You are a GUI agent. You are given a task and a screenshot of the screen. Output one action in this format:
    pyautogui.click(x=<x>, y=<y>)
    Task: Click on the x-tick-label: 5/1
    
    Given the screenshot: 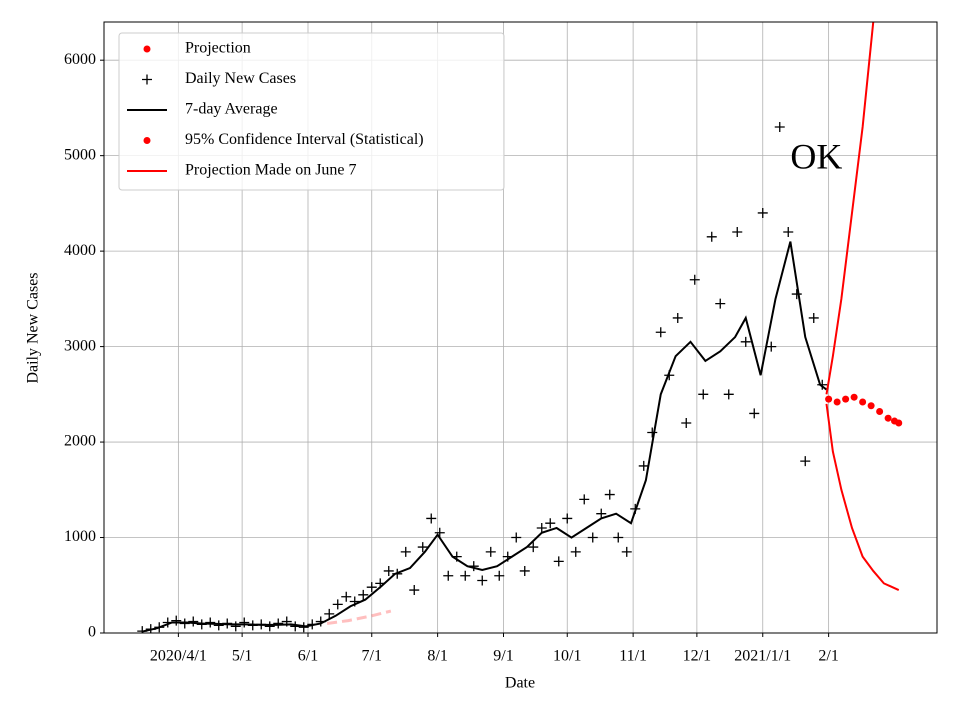 What is the action you would take?
    pyautogui.click(x=242, y=656)
    